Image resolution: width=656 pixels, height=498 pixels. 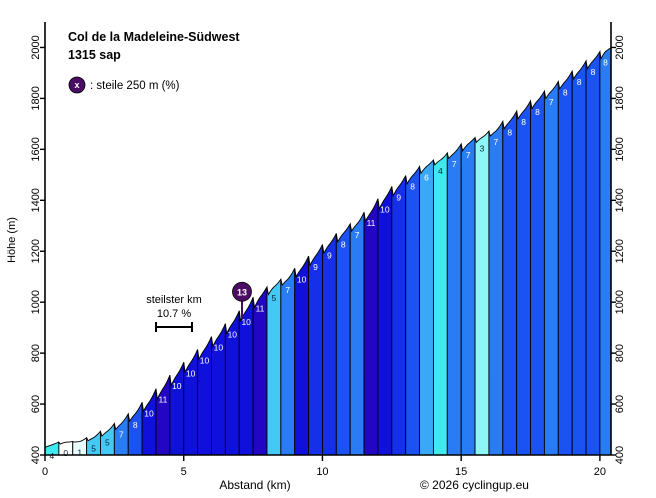 I want to click on steepest-km-label: steilster km, so click(x=174, y=300).